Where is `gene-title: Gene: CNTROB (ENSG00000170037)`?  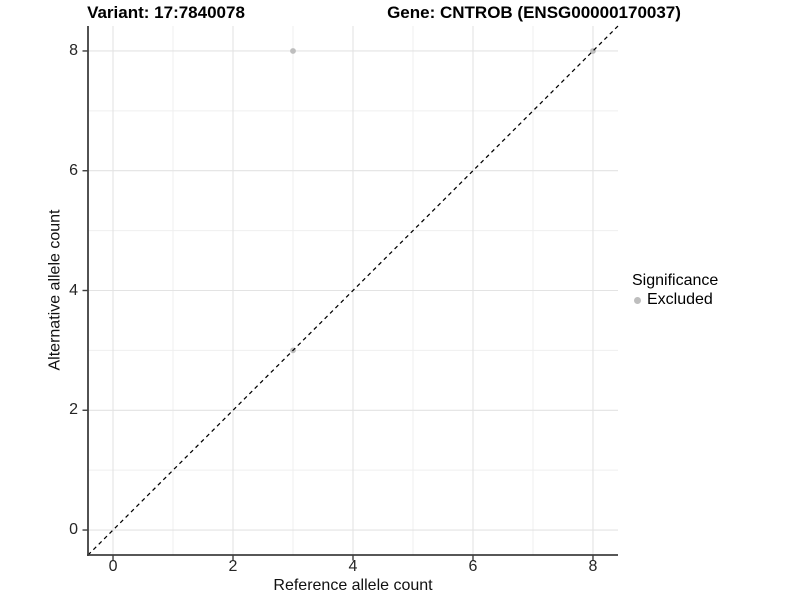
gene-title: Gene: CNTROB (ENSG00000170037) is located at coordinates (534, 12).